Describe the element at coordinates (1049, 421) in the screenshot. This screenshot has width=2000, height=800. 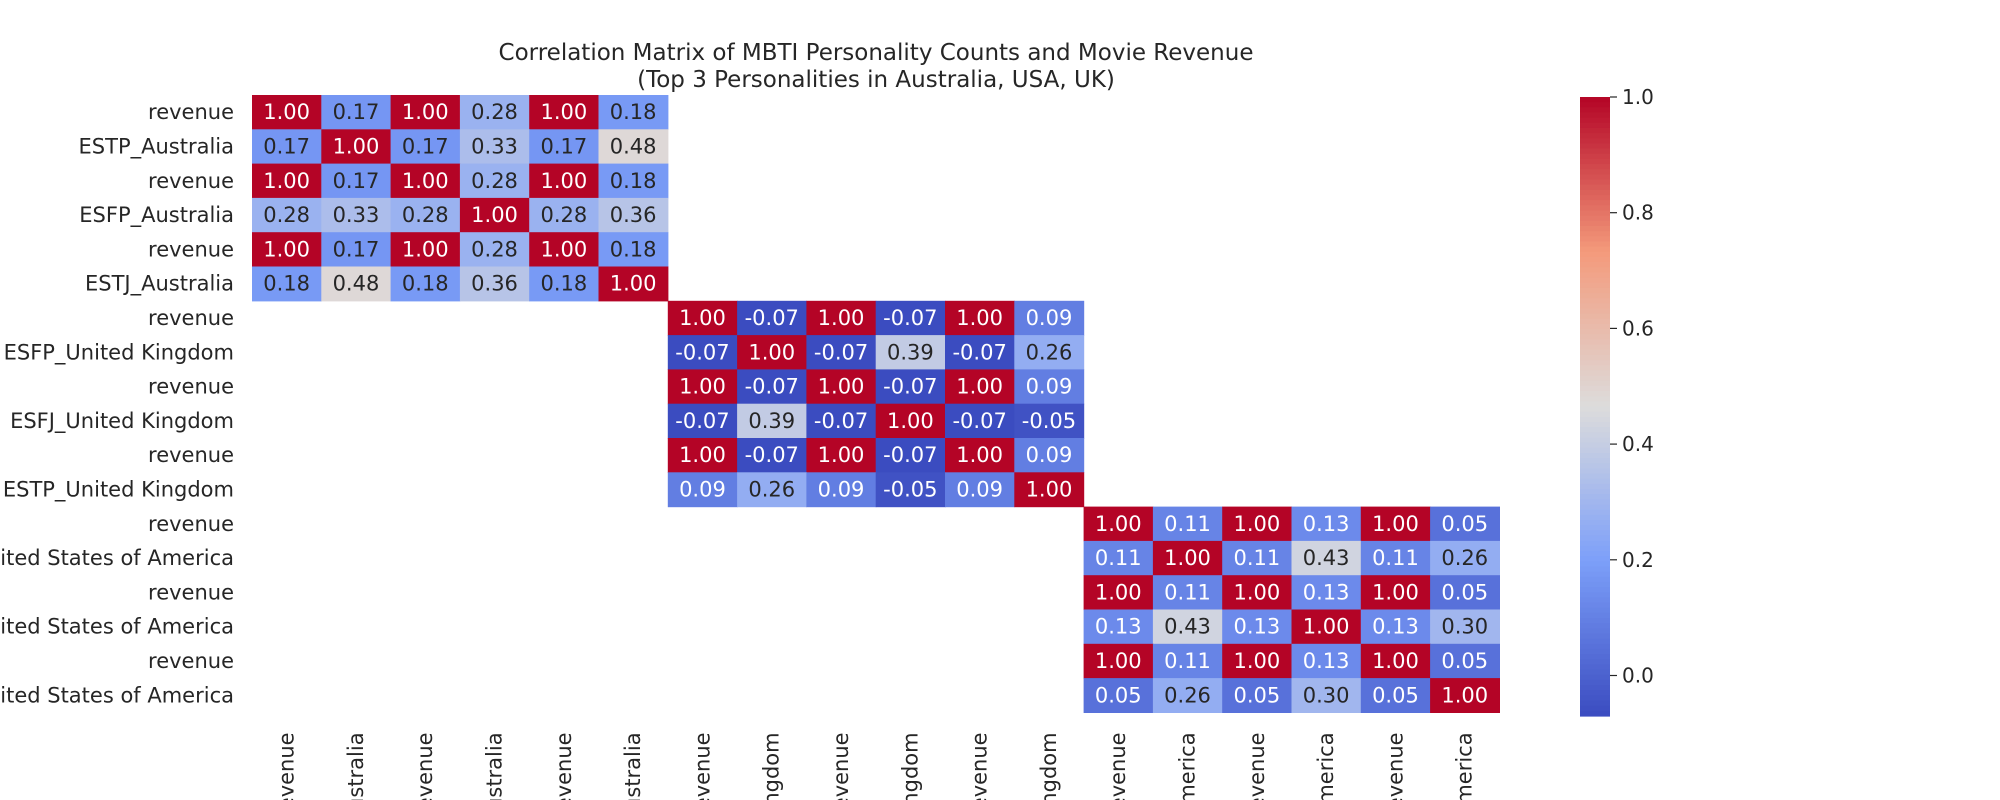
I see `cell-value-label: -0.05` at that location.